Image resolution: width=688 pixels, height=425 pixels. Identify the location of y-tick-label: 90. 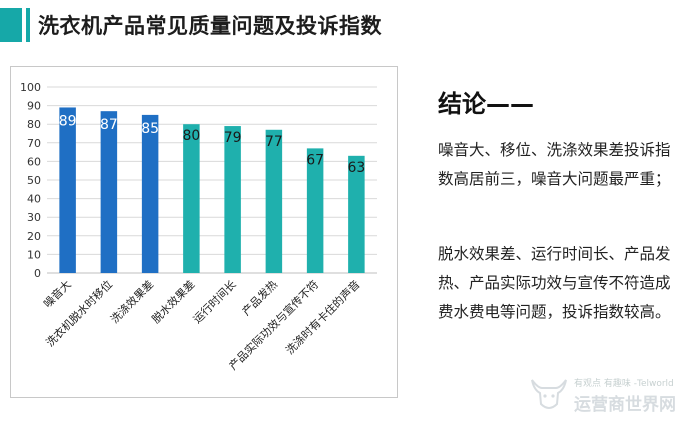
(34, 106).